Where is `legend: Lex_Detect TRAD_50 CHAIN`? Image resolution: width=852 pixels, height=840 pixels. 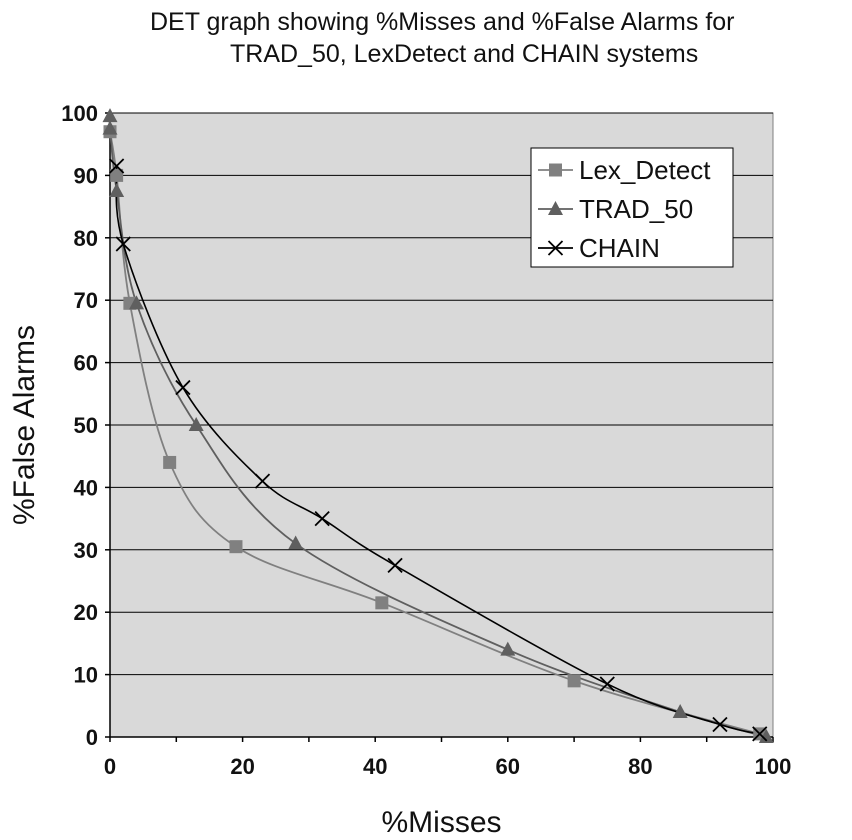
legend: Lex_Detect TRAD_50 CHAIN is located at coordinates (632, 207).